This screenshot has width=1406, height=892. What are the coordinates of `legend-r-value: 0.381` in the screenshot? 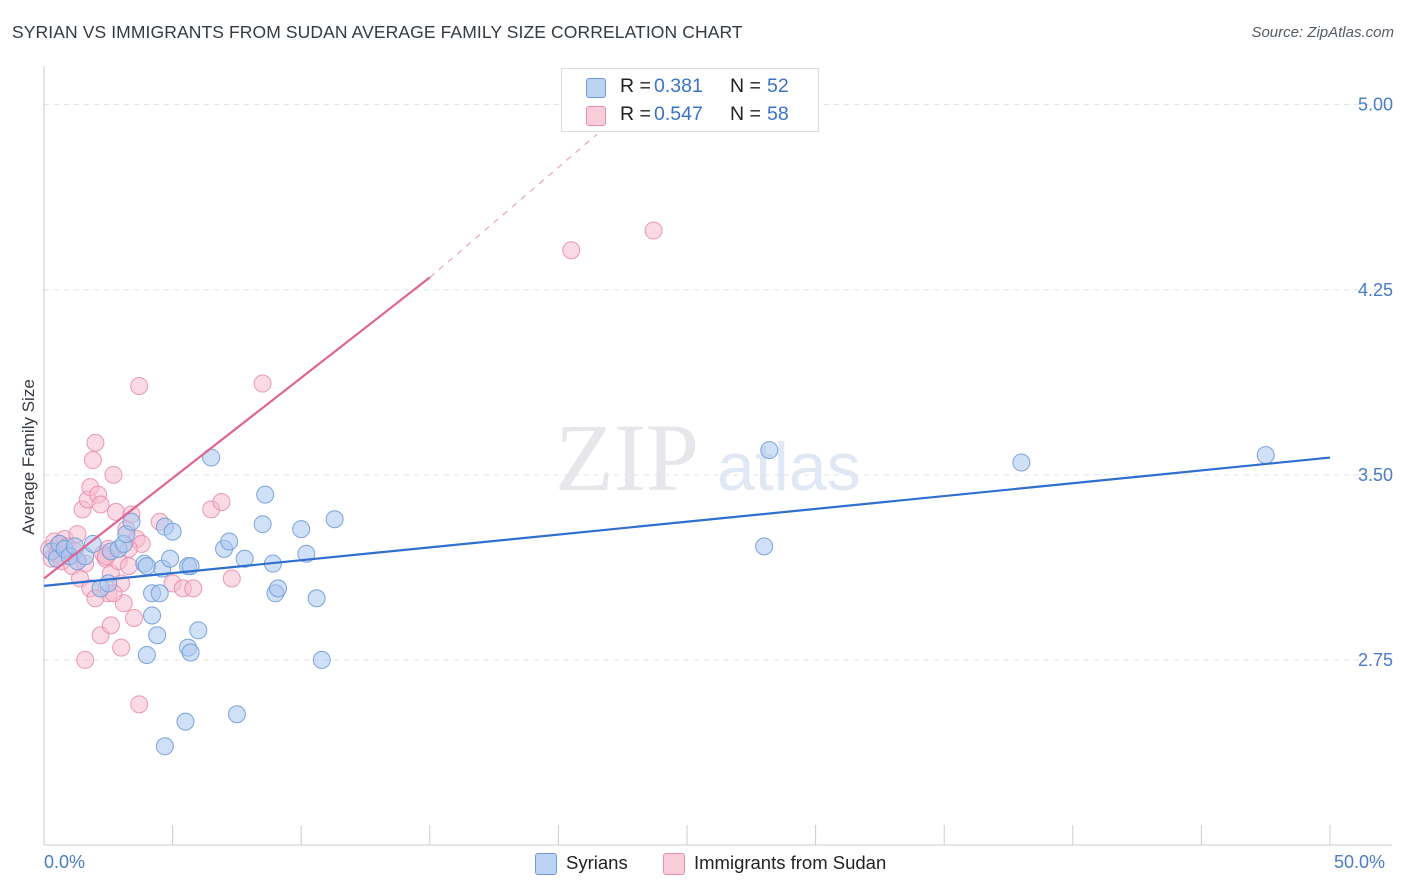 It's located at (678, 86).